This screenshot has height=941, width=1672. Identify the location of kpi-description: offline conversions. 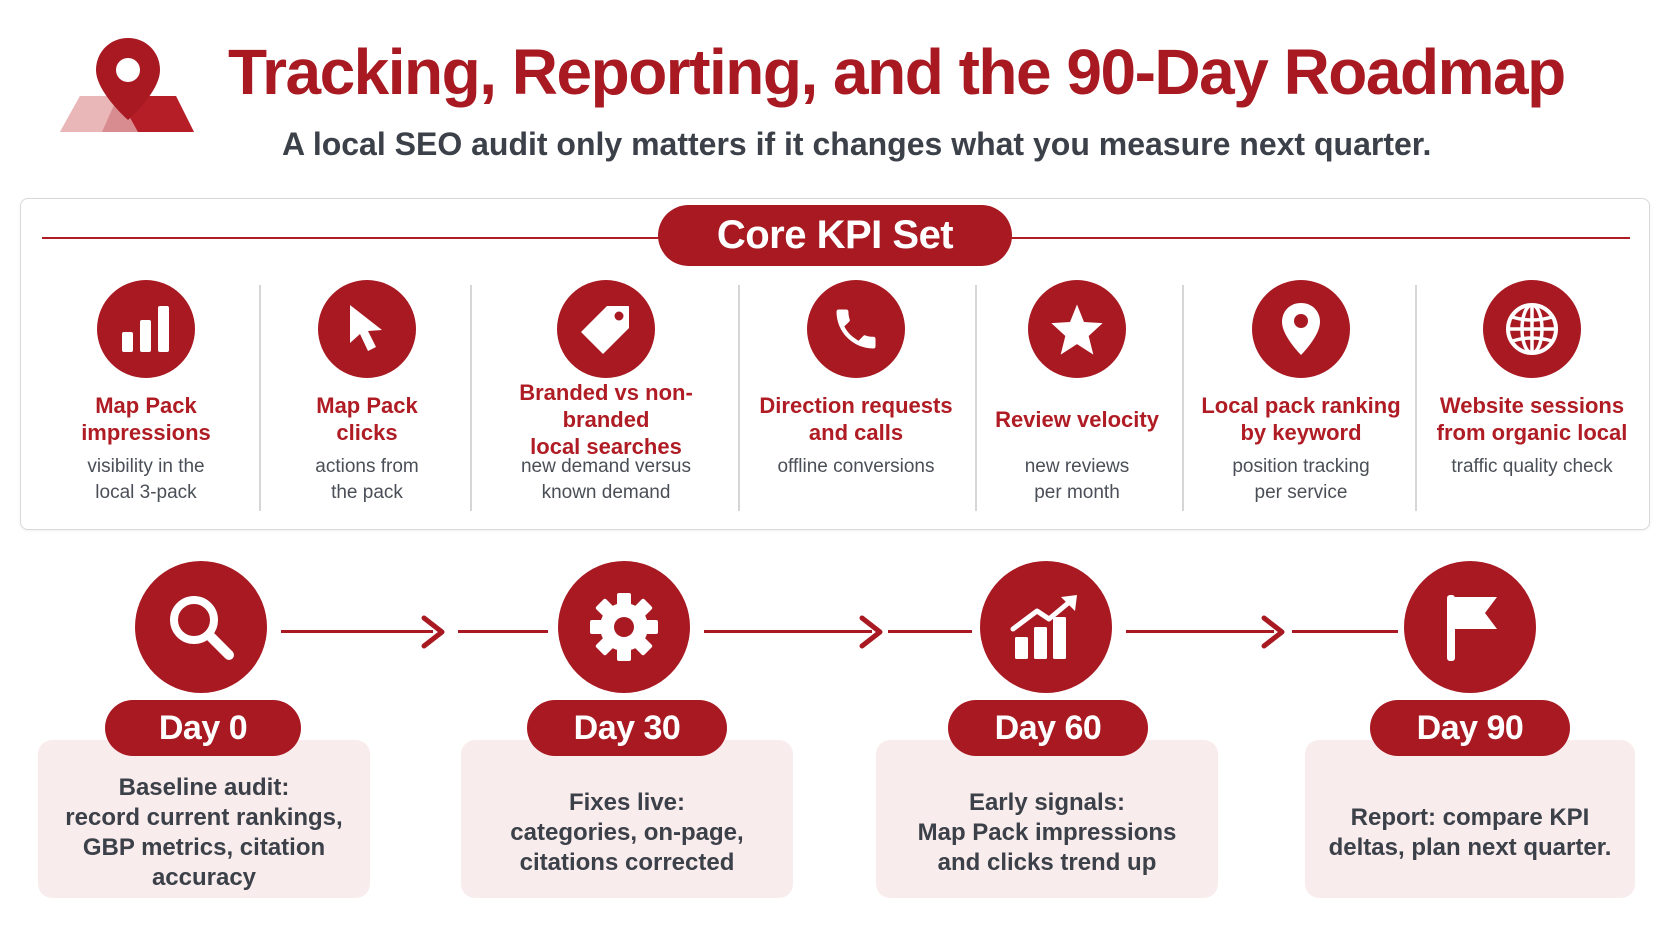
(856, 466).